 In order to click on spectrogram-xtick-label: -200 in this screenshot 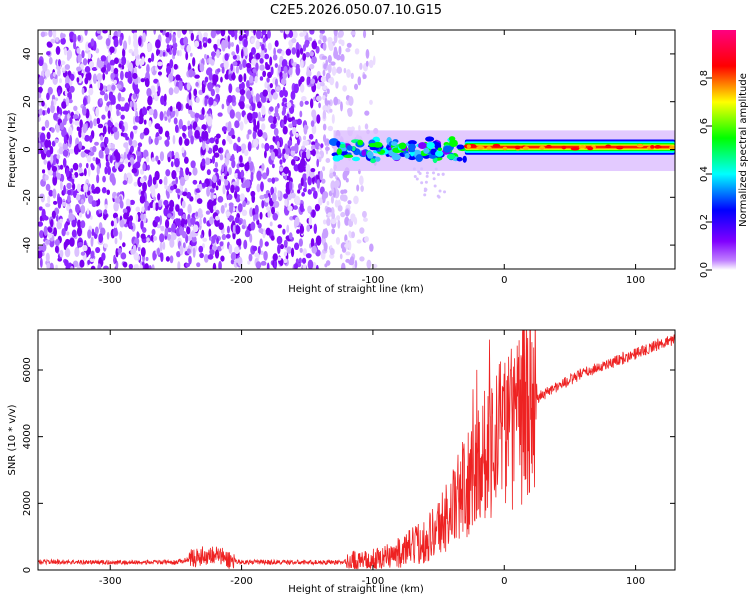, I will do `click(241, 280)`.